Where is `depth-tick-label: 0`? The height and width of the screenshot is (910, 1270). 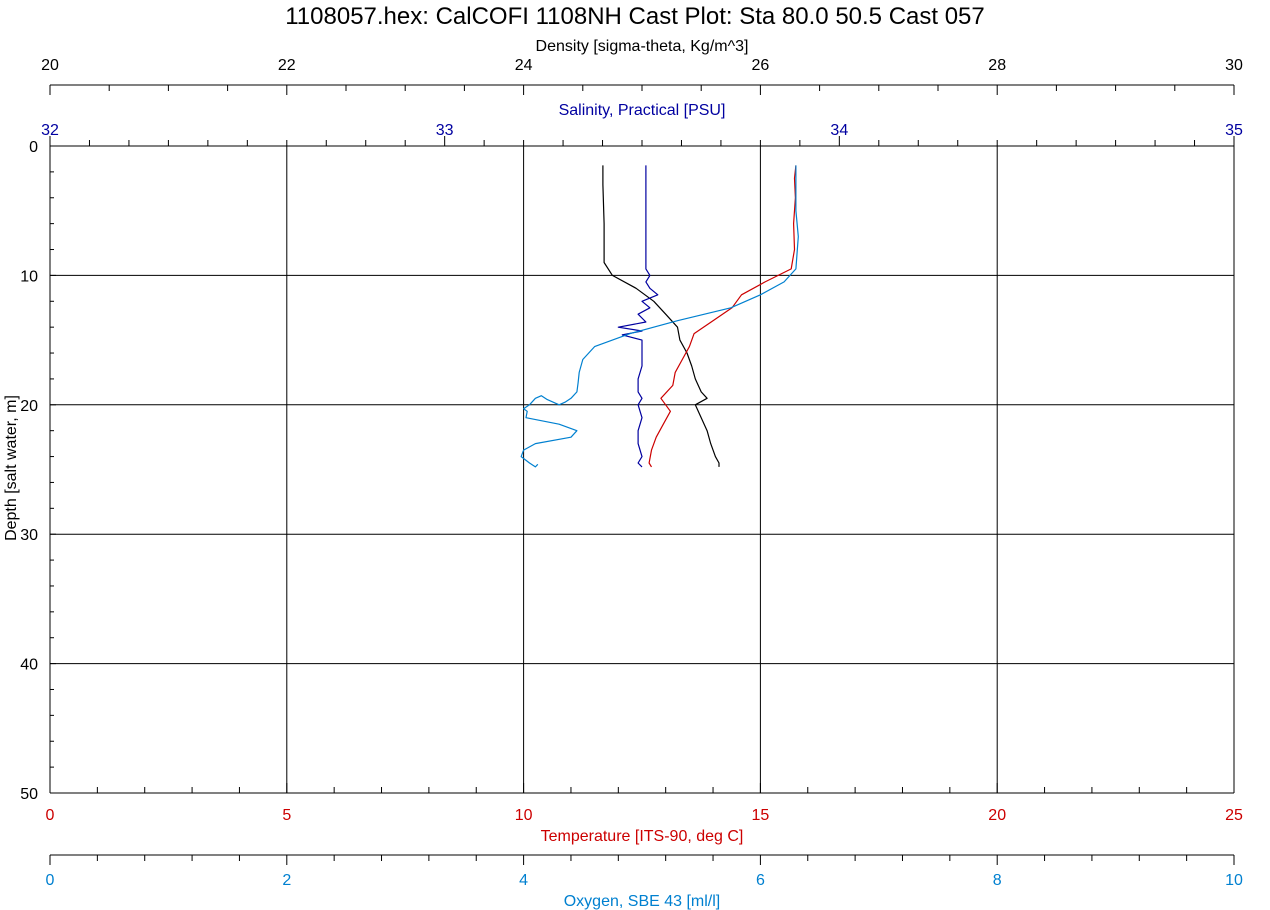 depth-tick-label: 0 is located at coordinates (33, 147).